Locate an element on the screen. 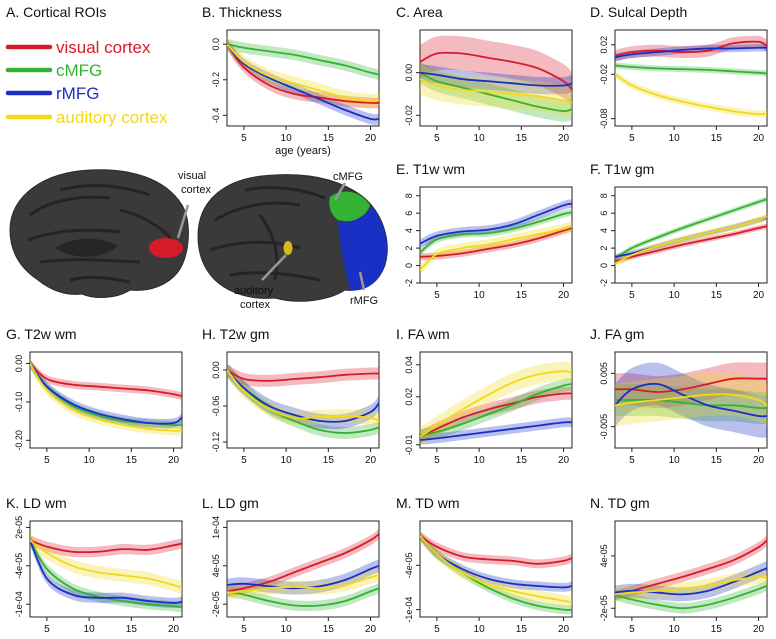  y-tick-label: -0.20 is located at coordinates (19, 440).